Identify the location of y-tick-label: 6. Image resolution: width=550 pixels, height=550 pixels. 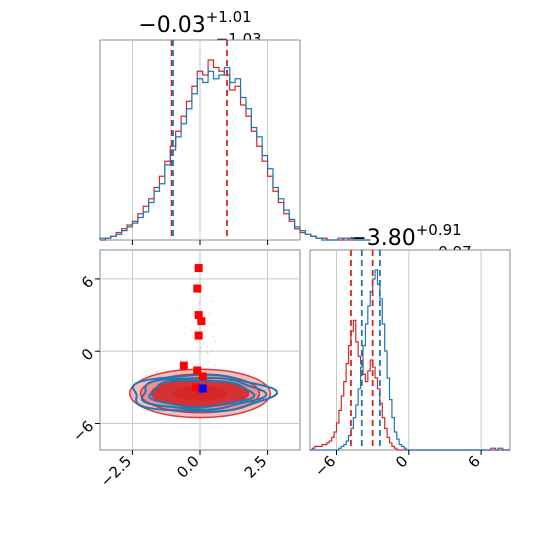
(87, 282).